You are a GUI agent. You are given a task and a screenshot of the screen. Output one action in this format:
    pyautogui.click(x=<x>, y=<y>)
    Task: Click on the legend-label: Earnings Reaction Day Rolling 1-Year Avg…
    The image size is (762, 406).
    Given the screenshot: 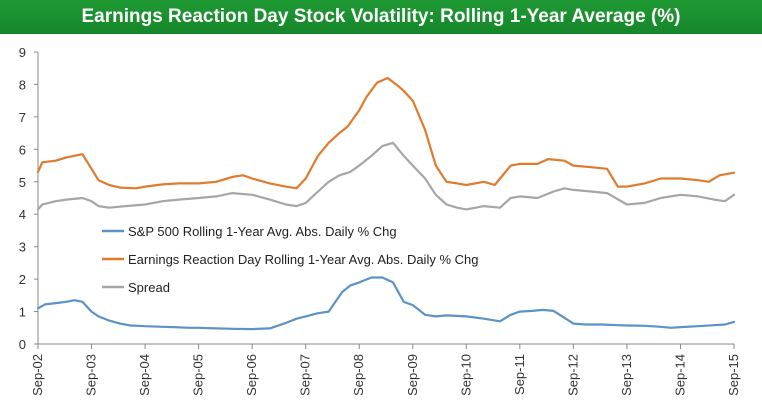 What is the action you would take?
    pyautogui.click(x=303, y=259)
    